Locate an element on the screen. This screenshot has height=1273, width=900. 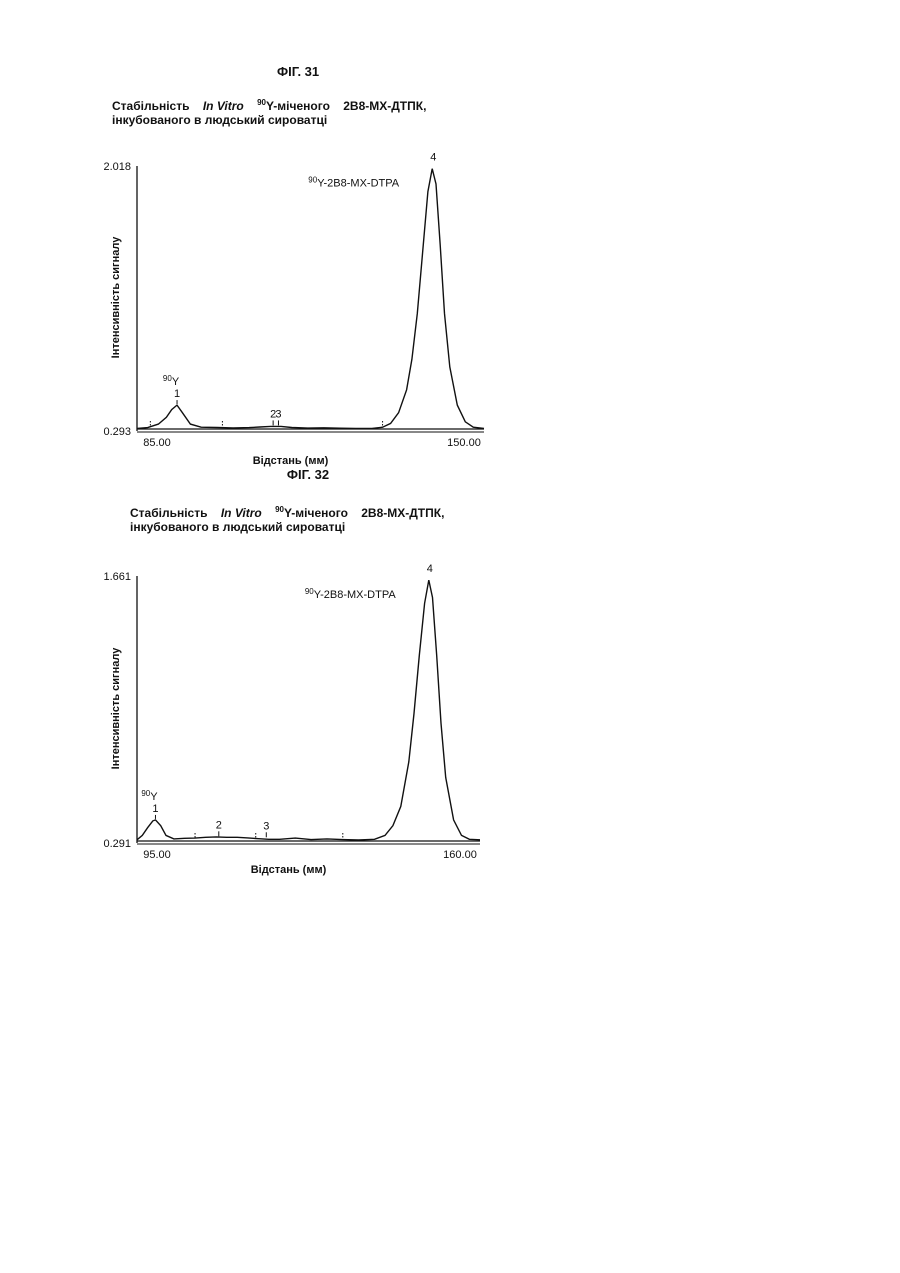
x-tick-label: 85.00 is located at coordinates (157, 443).